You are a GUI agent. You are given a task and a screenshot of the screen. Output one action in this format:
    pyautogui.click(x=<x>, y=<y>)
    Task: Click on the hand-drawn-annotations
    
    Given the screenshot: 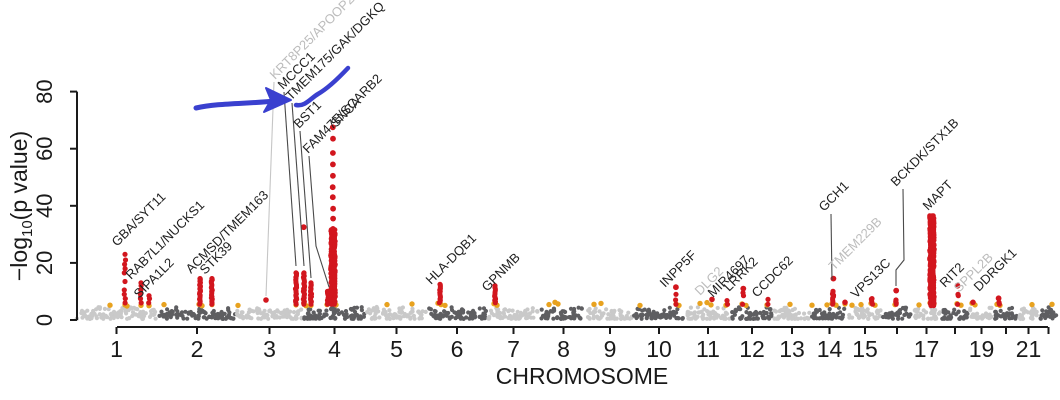 What is the action you would take?
    pyautogui.click(x=272, y=89)
    